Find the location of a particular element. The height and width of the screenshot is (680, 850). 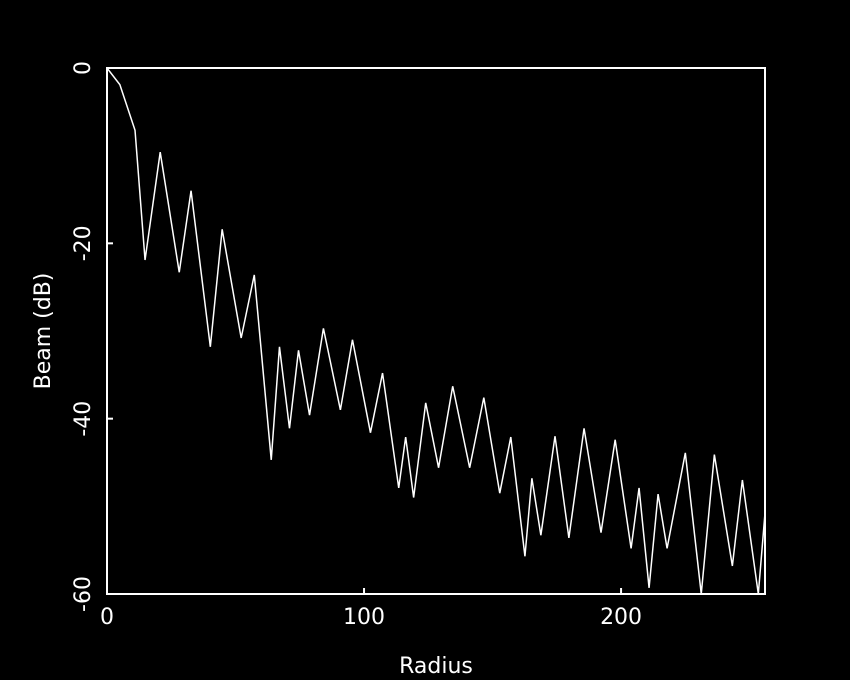

y-axis-label: Beam (dB) is located at coordinates (43, 331).